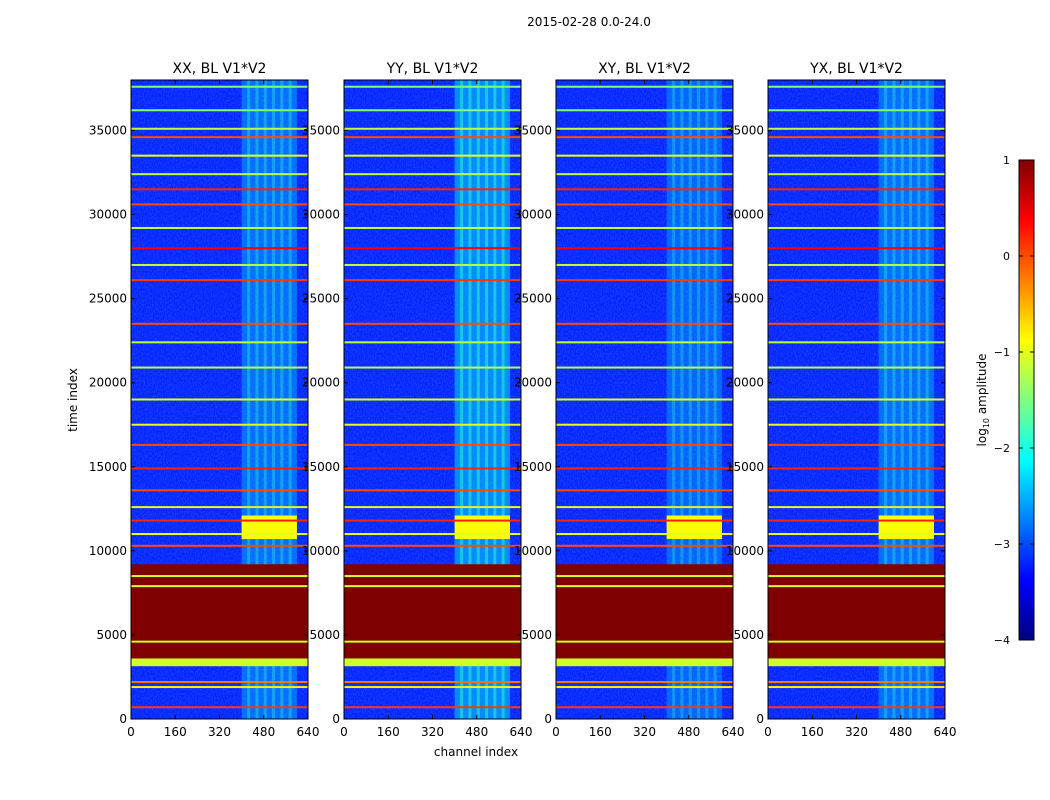 The height and width of the screenshot is (800, 1050). I want to click on y-tick-label: 30000, so click(745, 215).